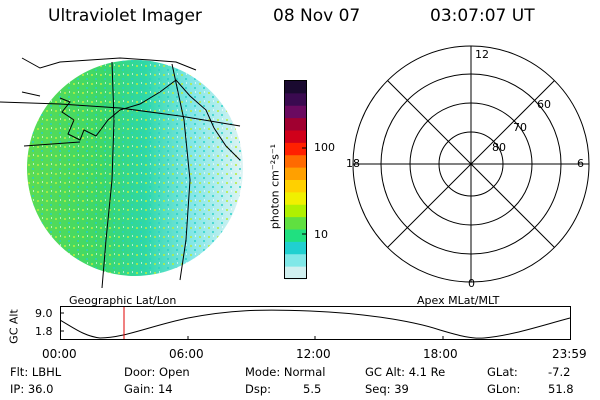 This screenshot has width=600, height=400. What do you see at coordinates (387, 389) in the screenshot?
I see `status-sequence: Seq: 39` at bounding box center [387, 389].